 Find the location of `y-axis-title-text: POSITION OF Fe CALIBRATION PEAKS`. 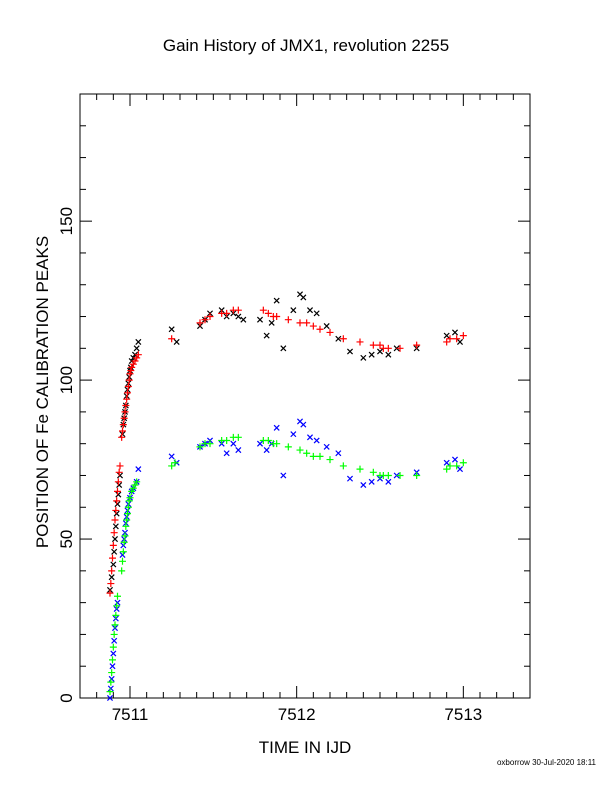

y-axis-title-text: POSITION OF Fe CALIBRATION PEAKS is located at coordinates (42, 392).